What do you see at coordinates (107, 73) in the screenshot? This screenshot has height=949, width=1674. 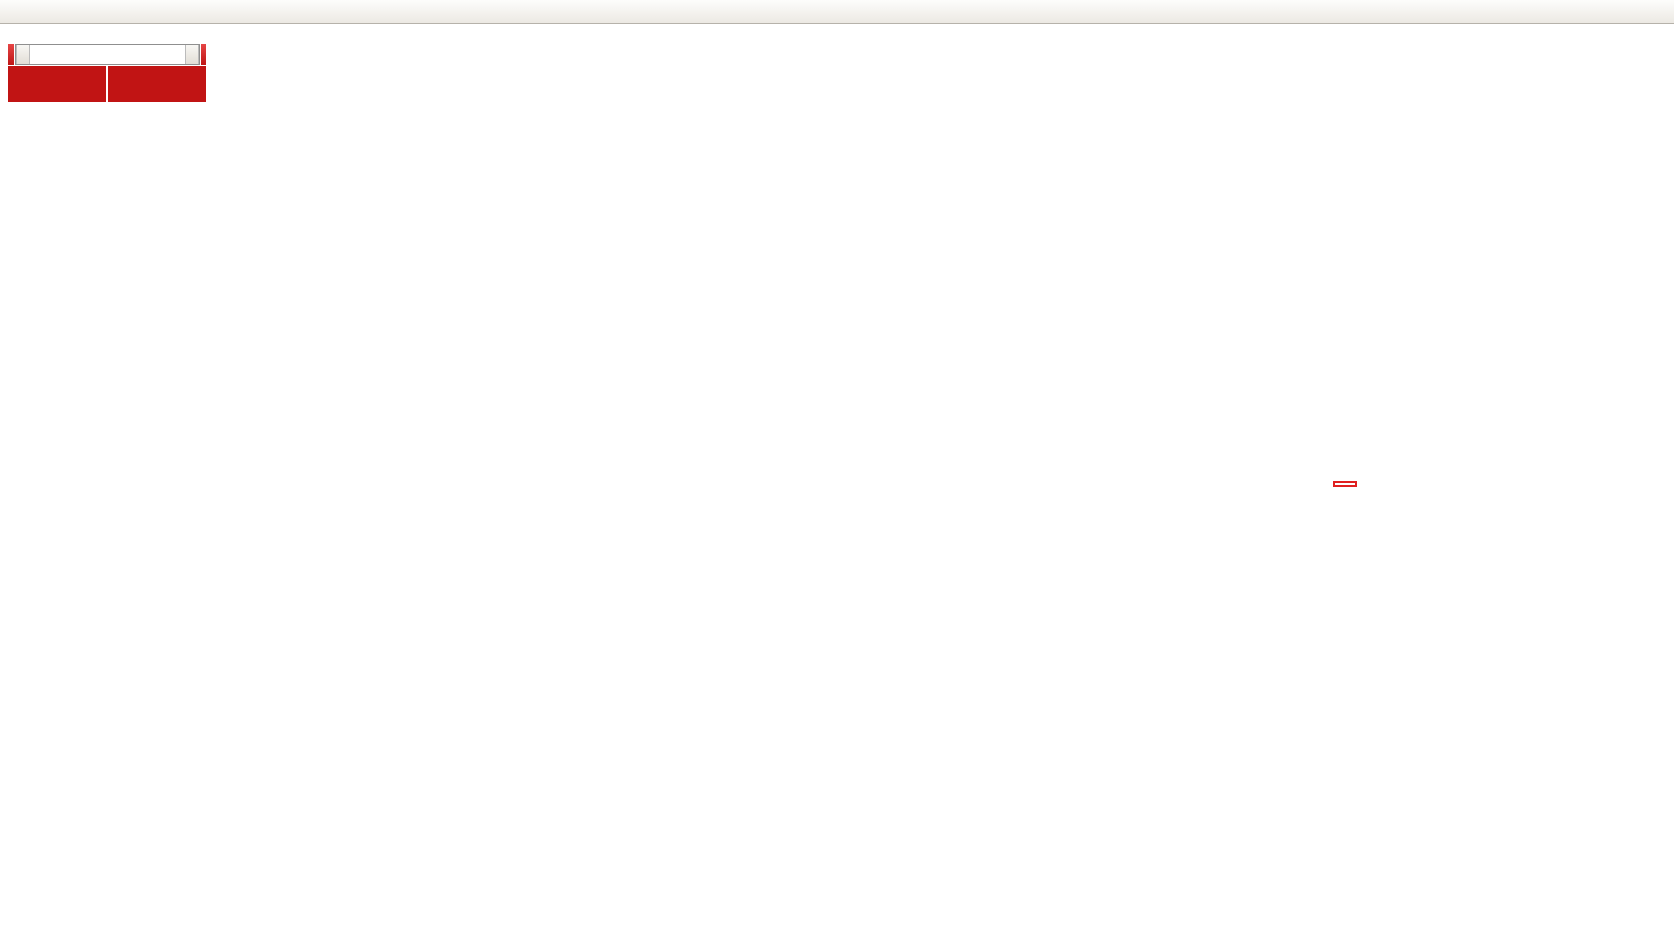 I see `one-click-trading-panel` at bounding box center [107, 73].